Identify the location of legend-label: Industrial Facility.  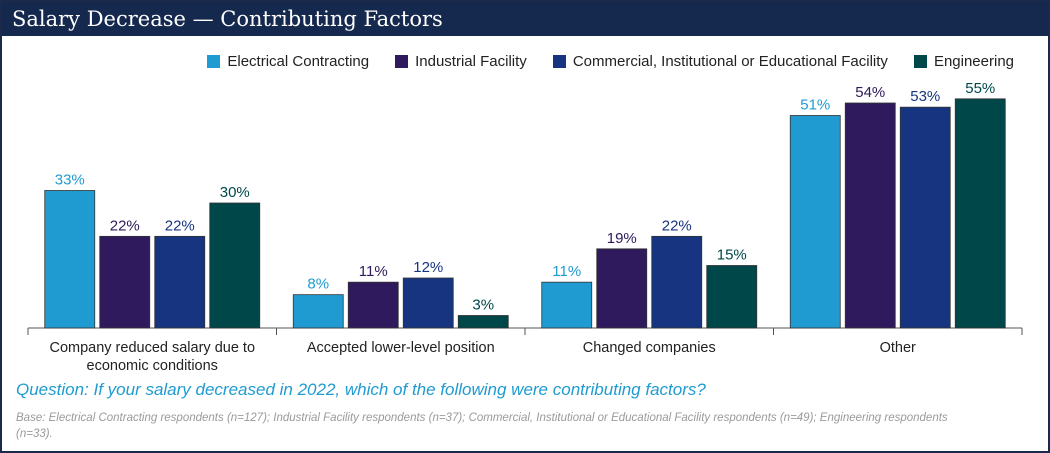
(471, 61).